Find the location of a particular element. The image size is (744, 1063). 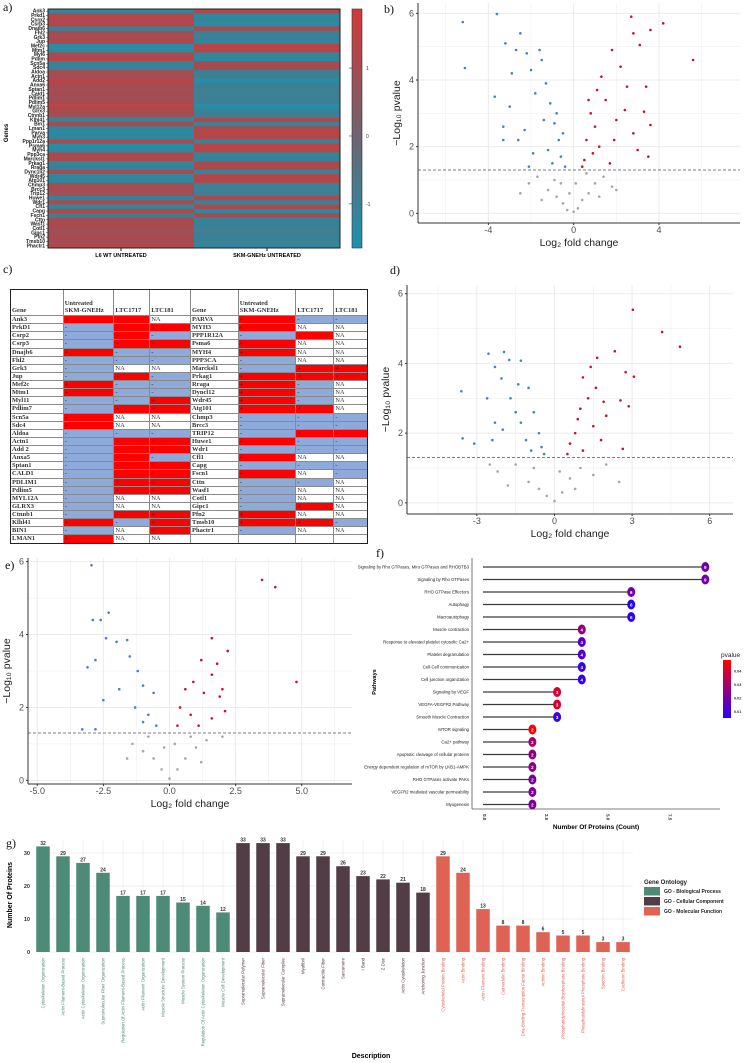

y-tick-label: 2 is located at coordinates (21, 707).